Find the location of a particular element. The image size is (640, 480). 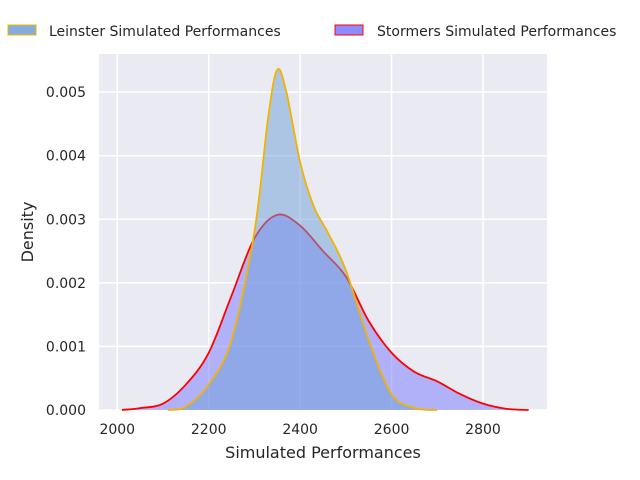

x-tick-label: 2200 is located at coordinates (209, 430).